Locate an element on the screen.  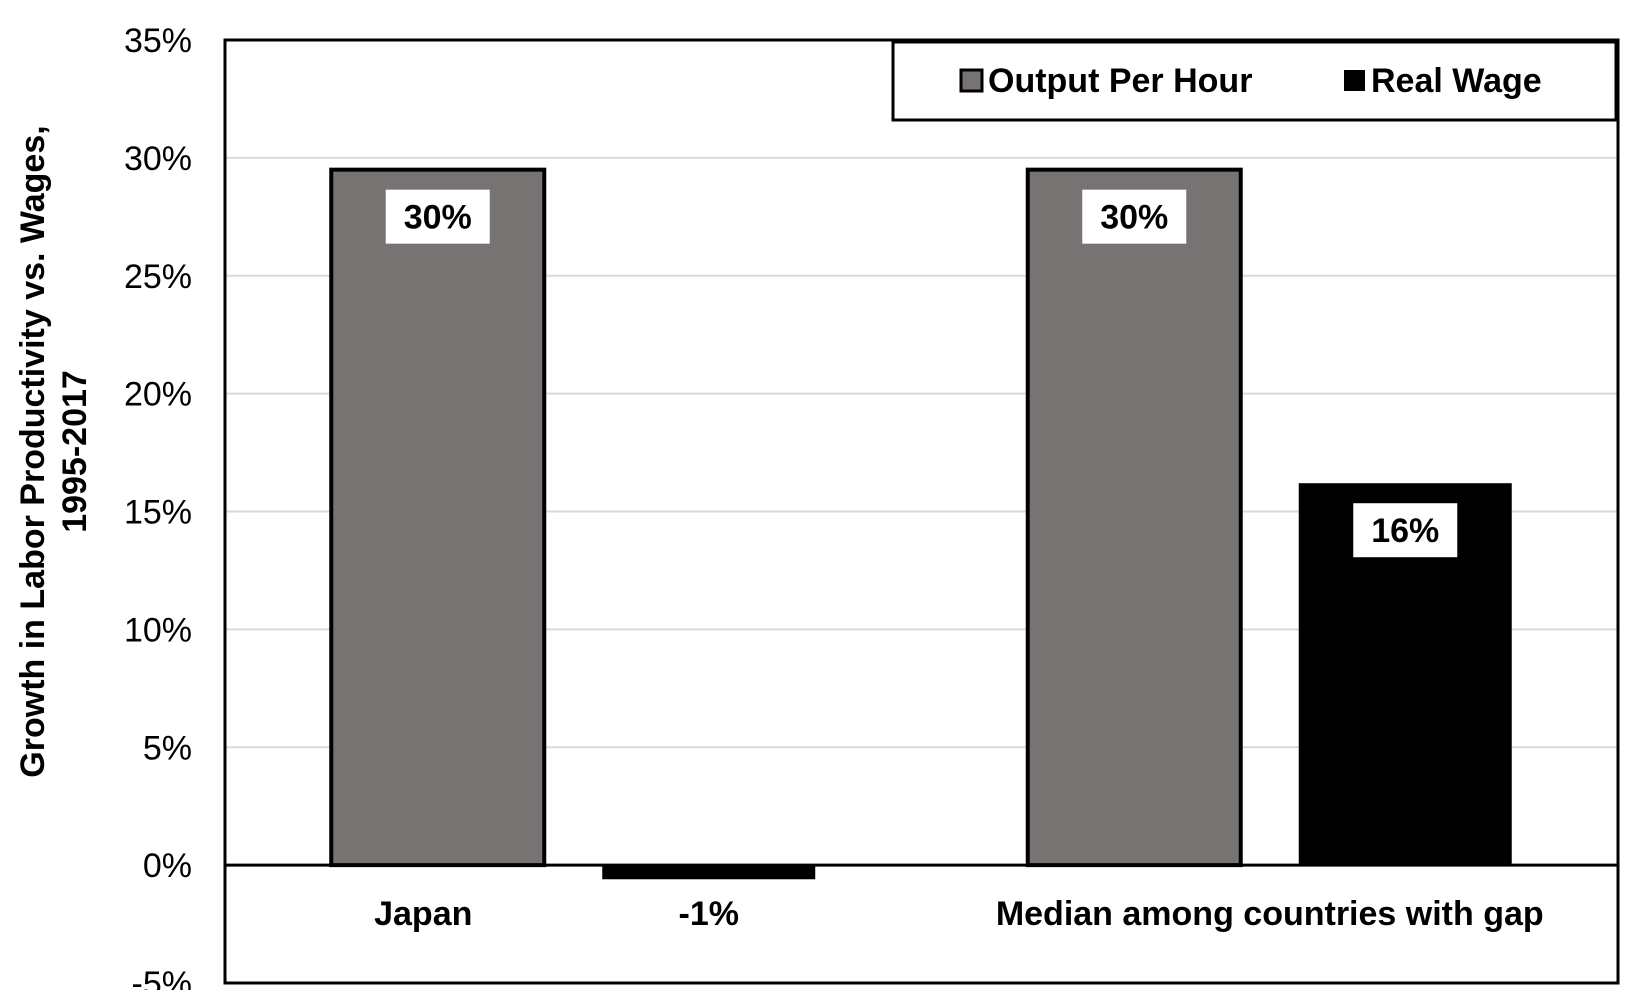
y-axis-label-line: Growth in Labor Productivity vs. Wages, is located at coordinates (33, 451).